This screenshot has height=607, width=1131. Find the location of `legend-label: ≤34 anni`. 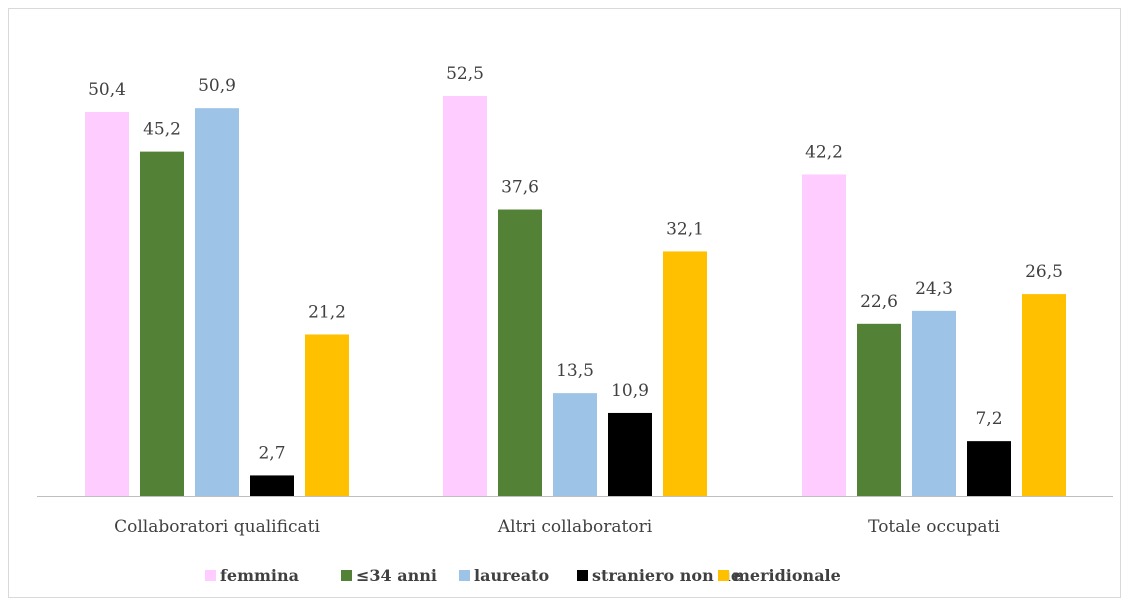

legend-label: ≤34 anni is located at coordinates (396, 575).